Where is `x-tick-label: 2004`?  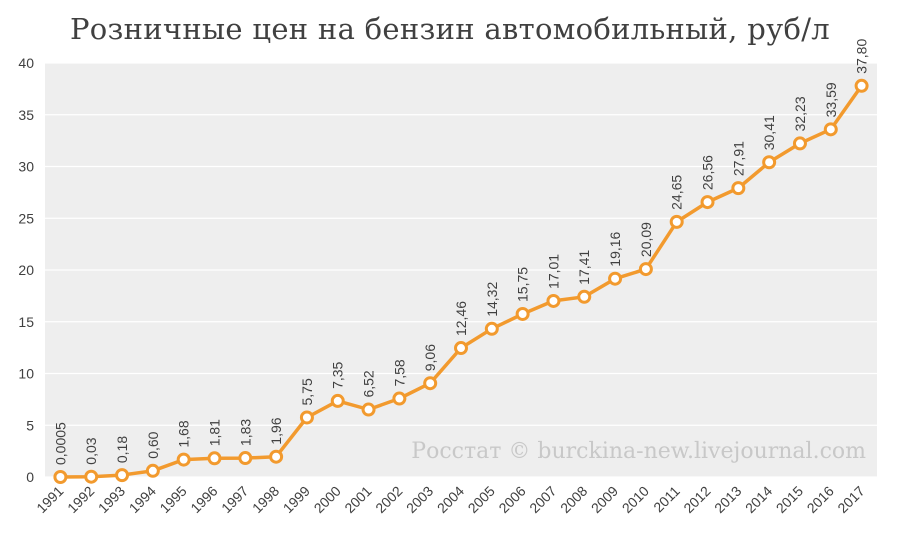
x-tick-label: 2004 is located at coordinates (450, 499).